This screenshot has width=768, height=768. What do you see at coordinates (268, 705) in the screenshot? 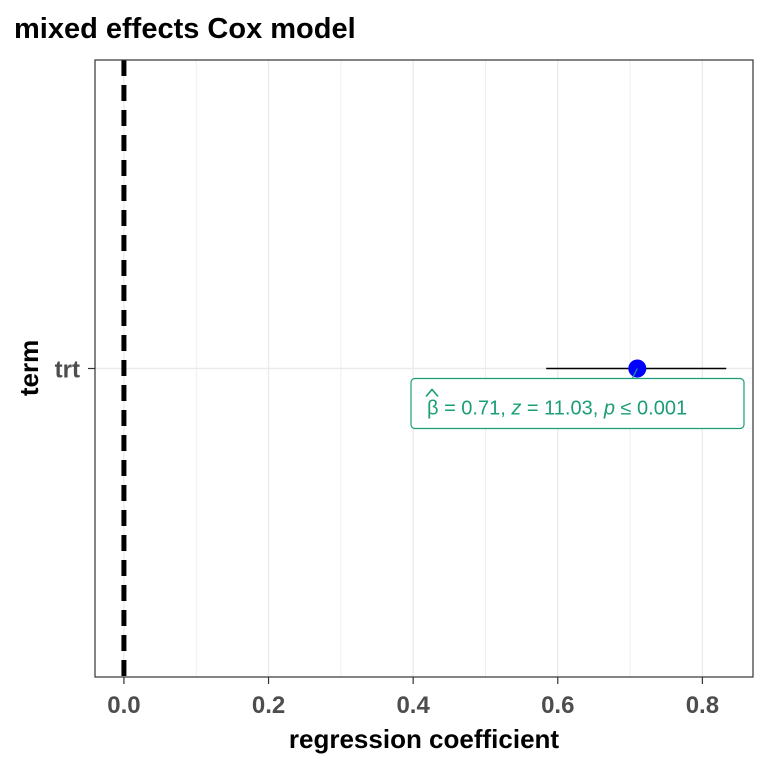
I see `x-tick-label: 0.2` at bounding box center [268, 705].